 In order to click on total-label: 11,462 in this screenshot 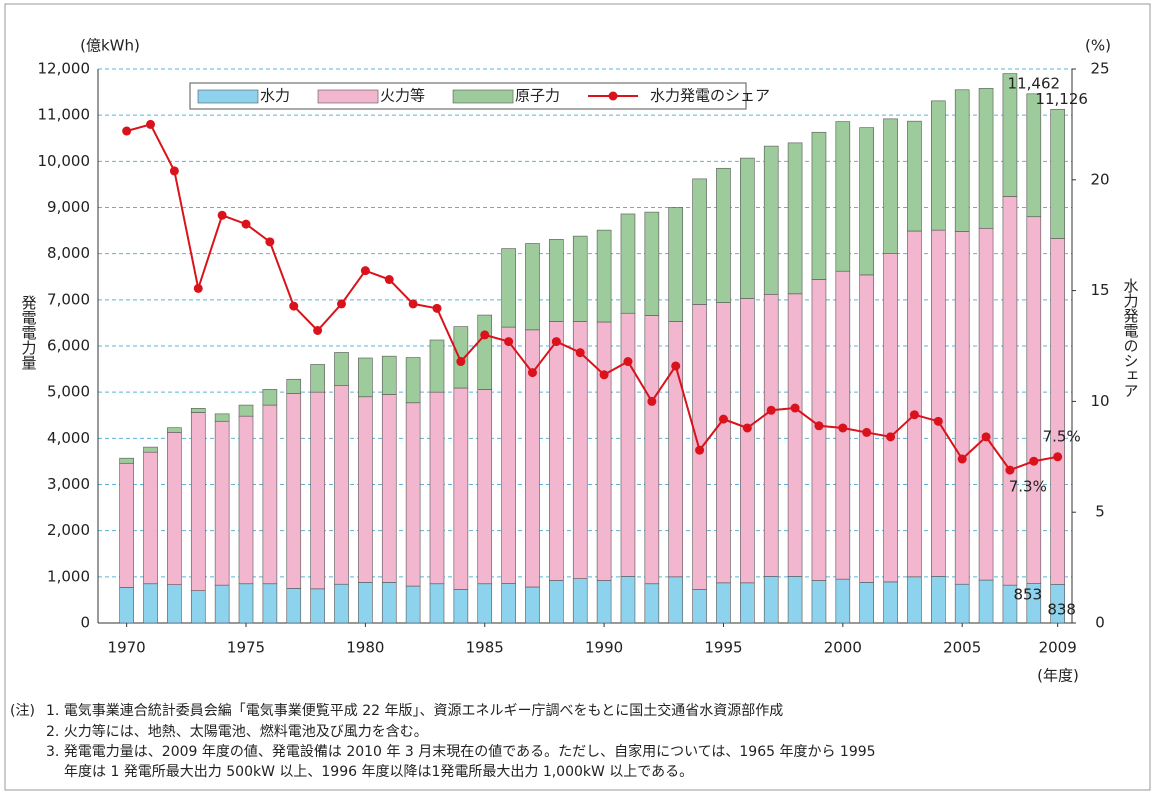, I will do `click(1034, 83)`.